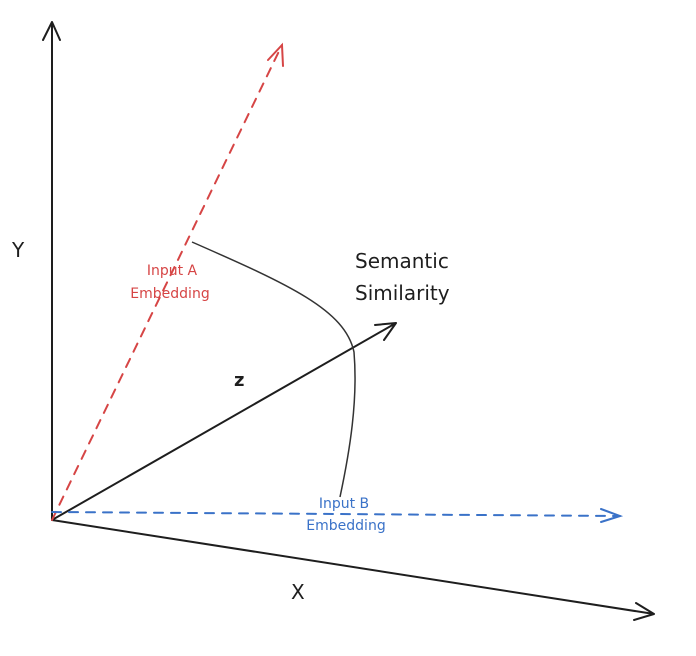 This screenshot has width=696, height=656. I want to click on input-b-arrowhead, so click(612, 515).